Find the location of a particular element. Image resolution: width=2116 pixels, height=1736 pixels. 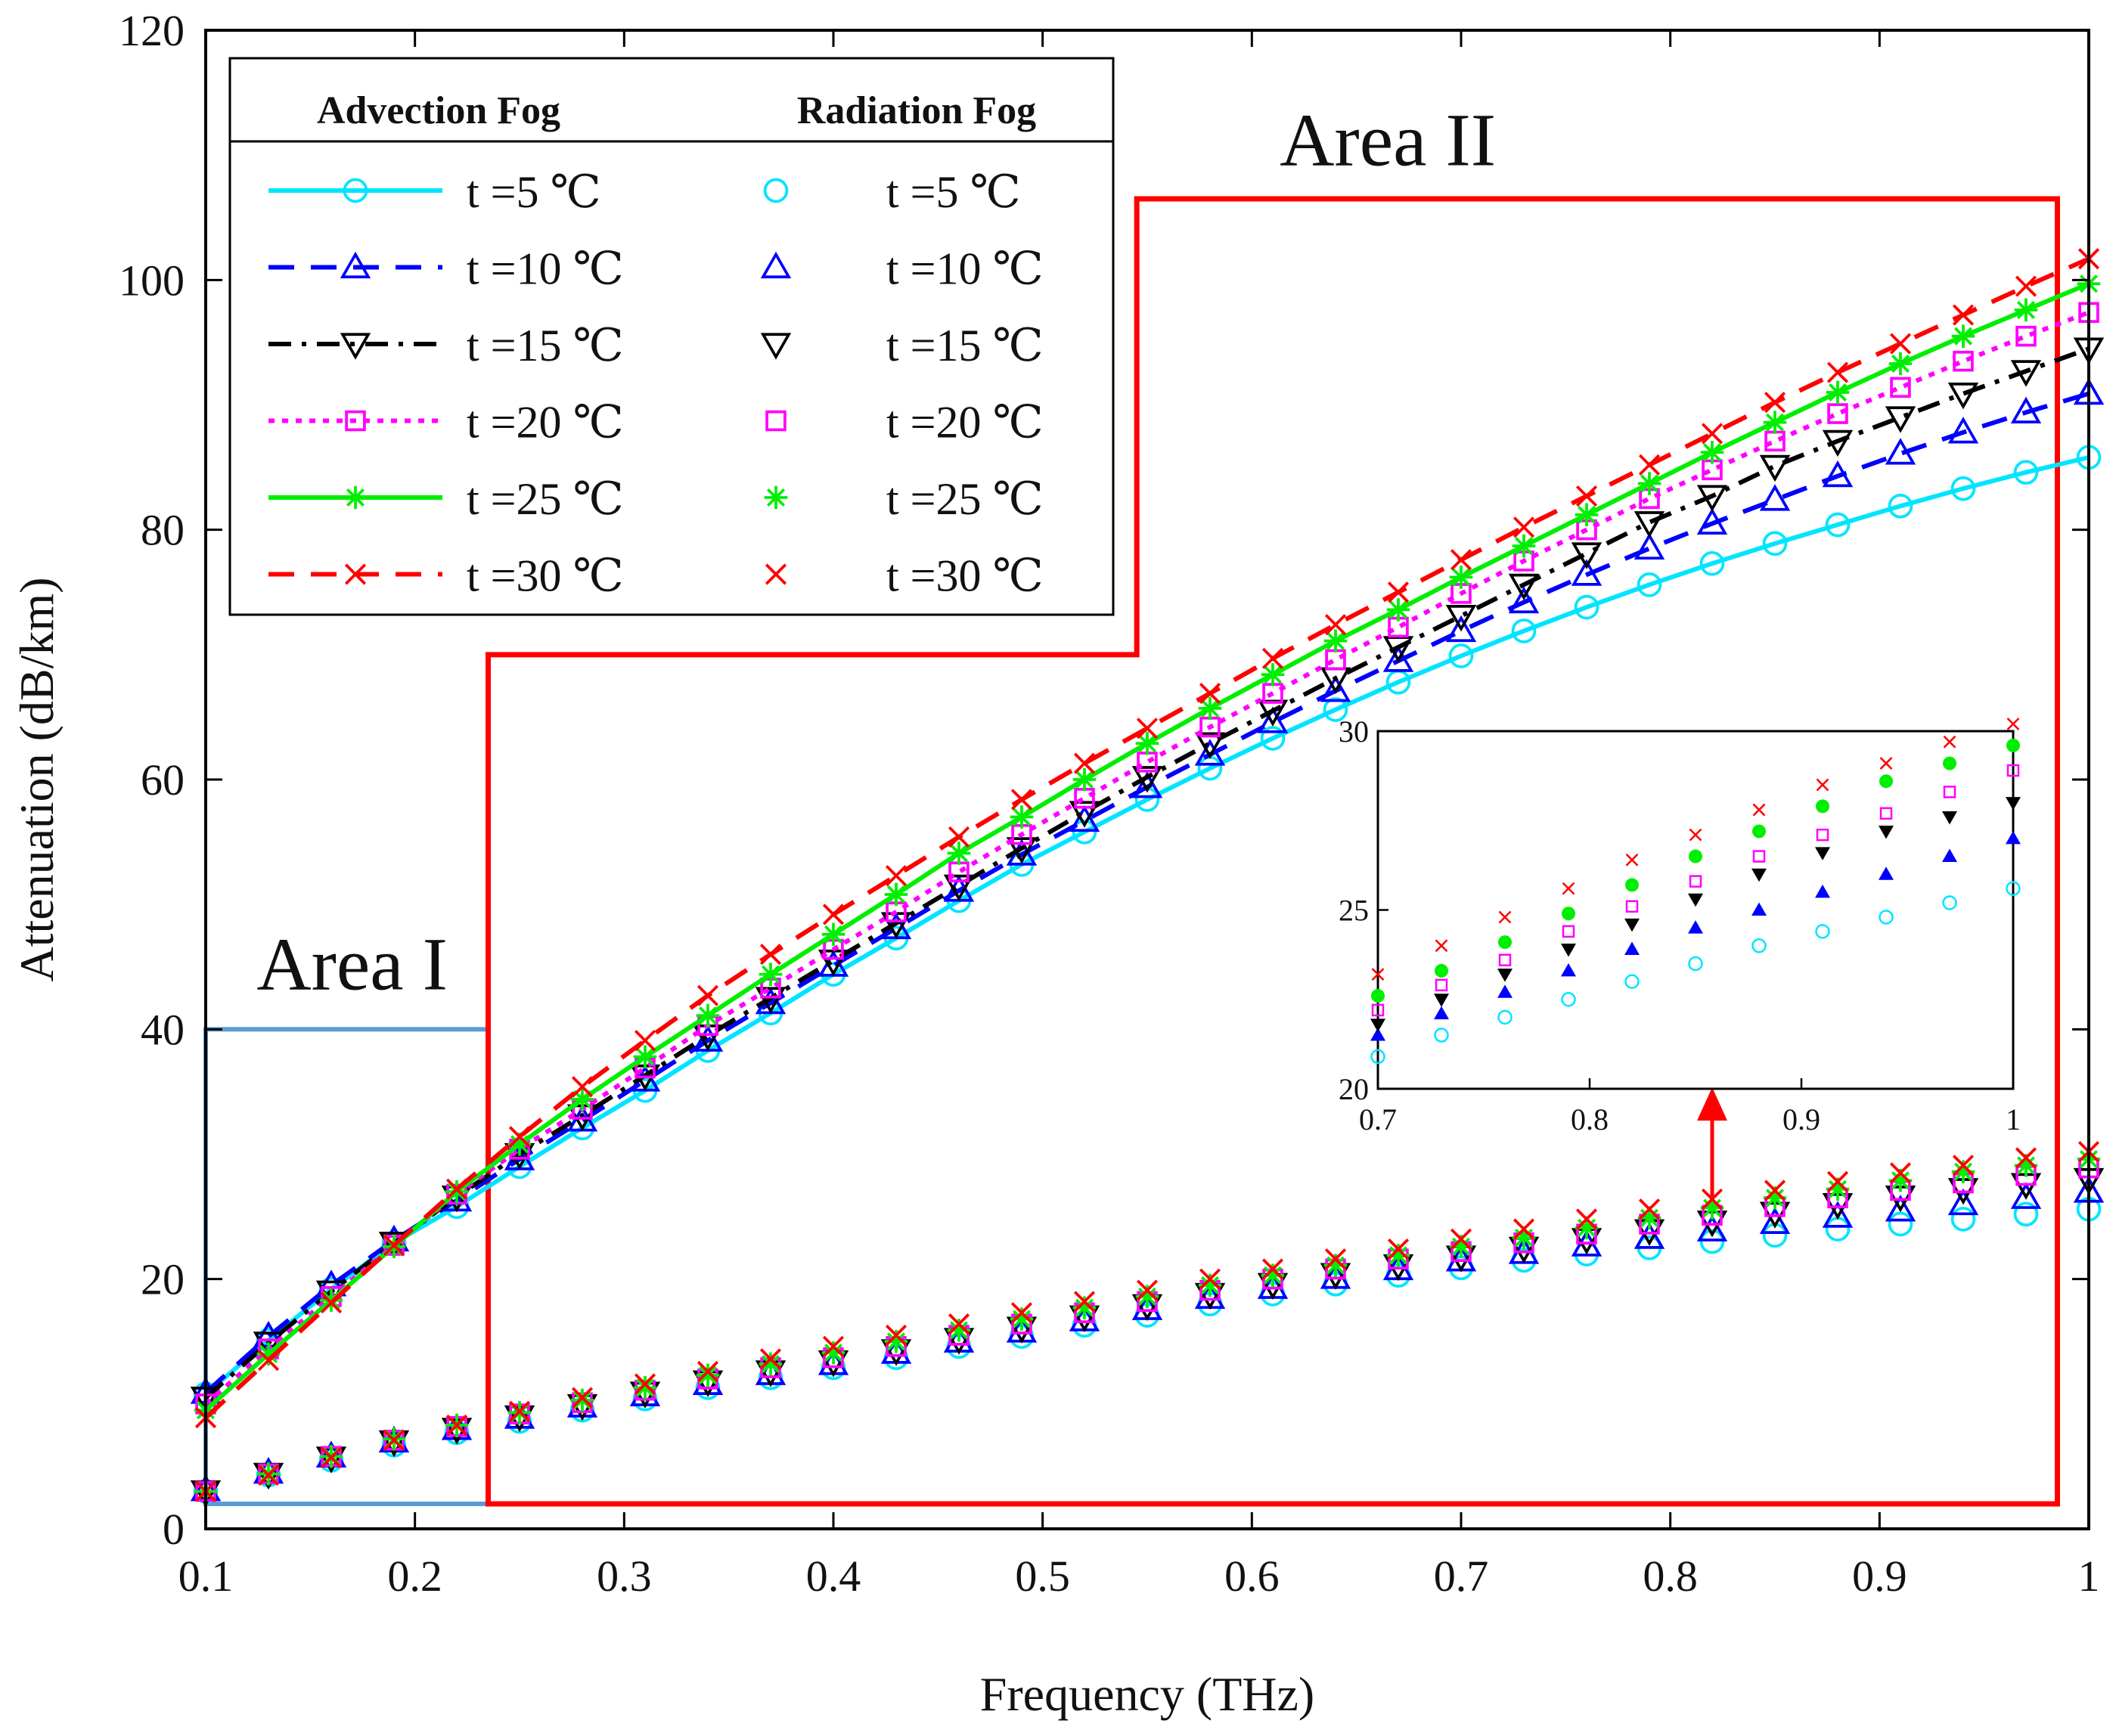

y-tick-label: 120 is located at coordinates (152, 30).